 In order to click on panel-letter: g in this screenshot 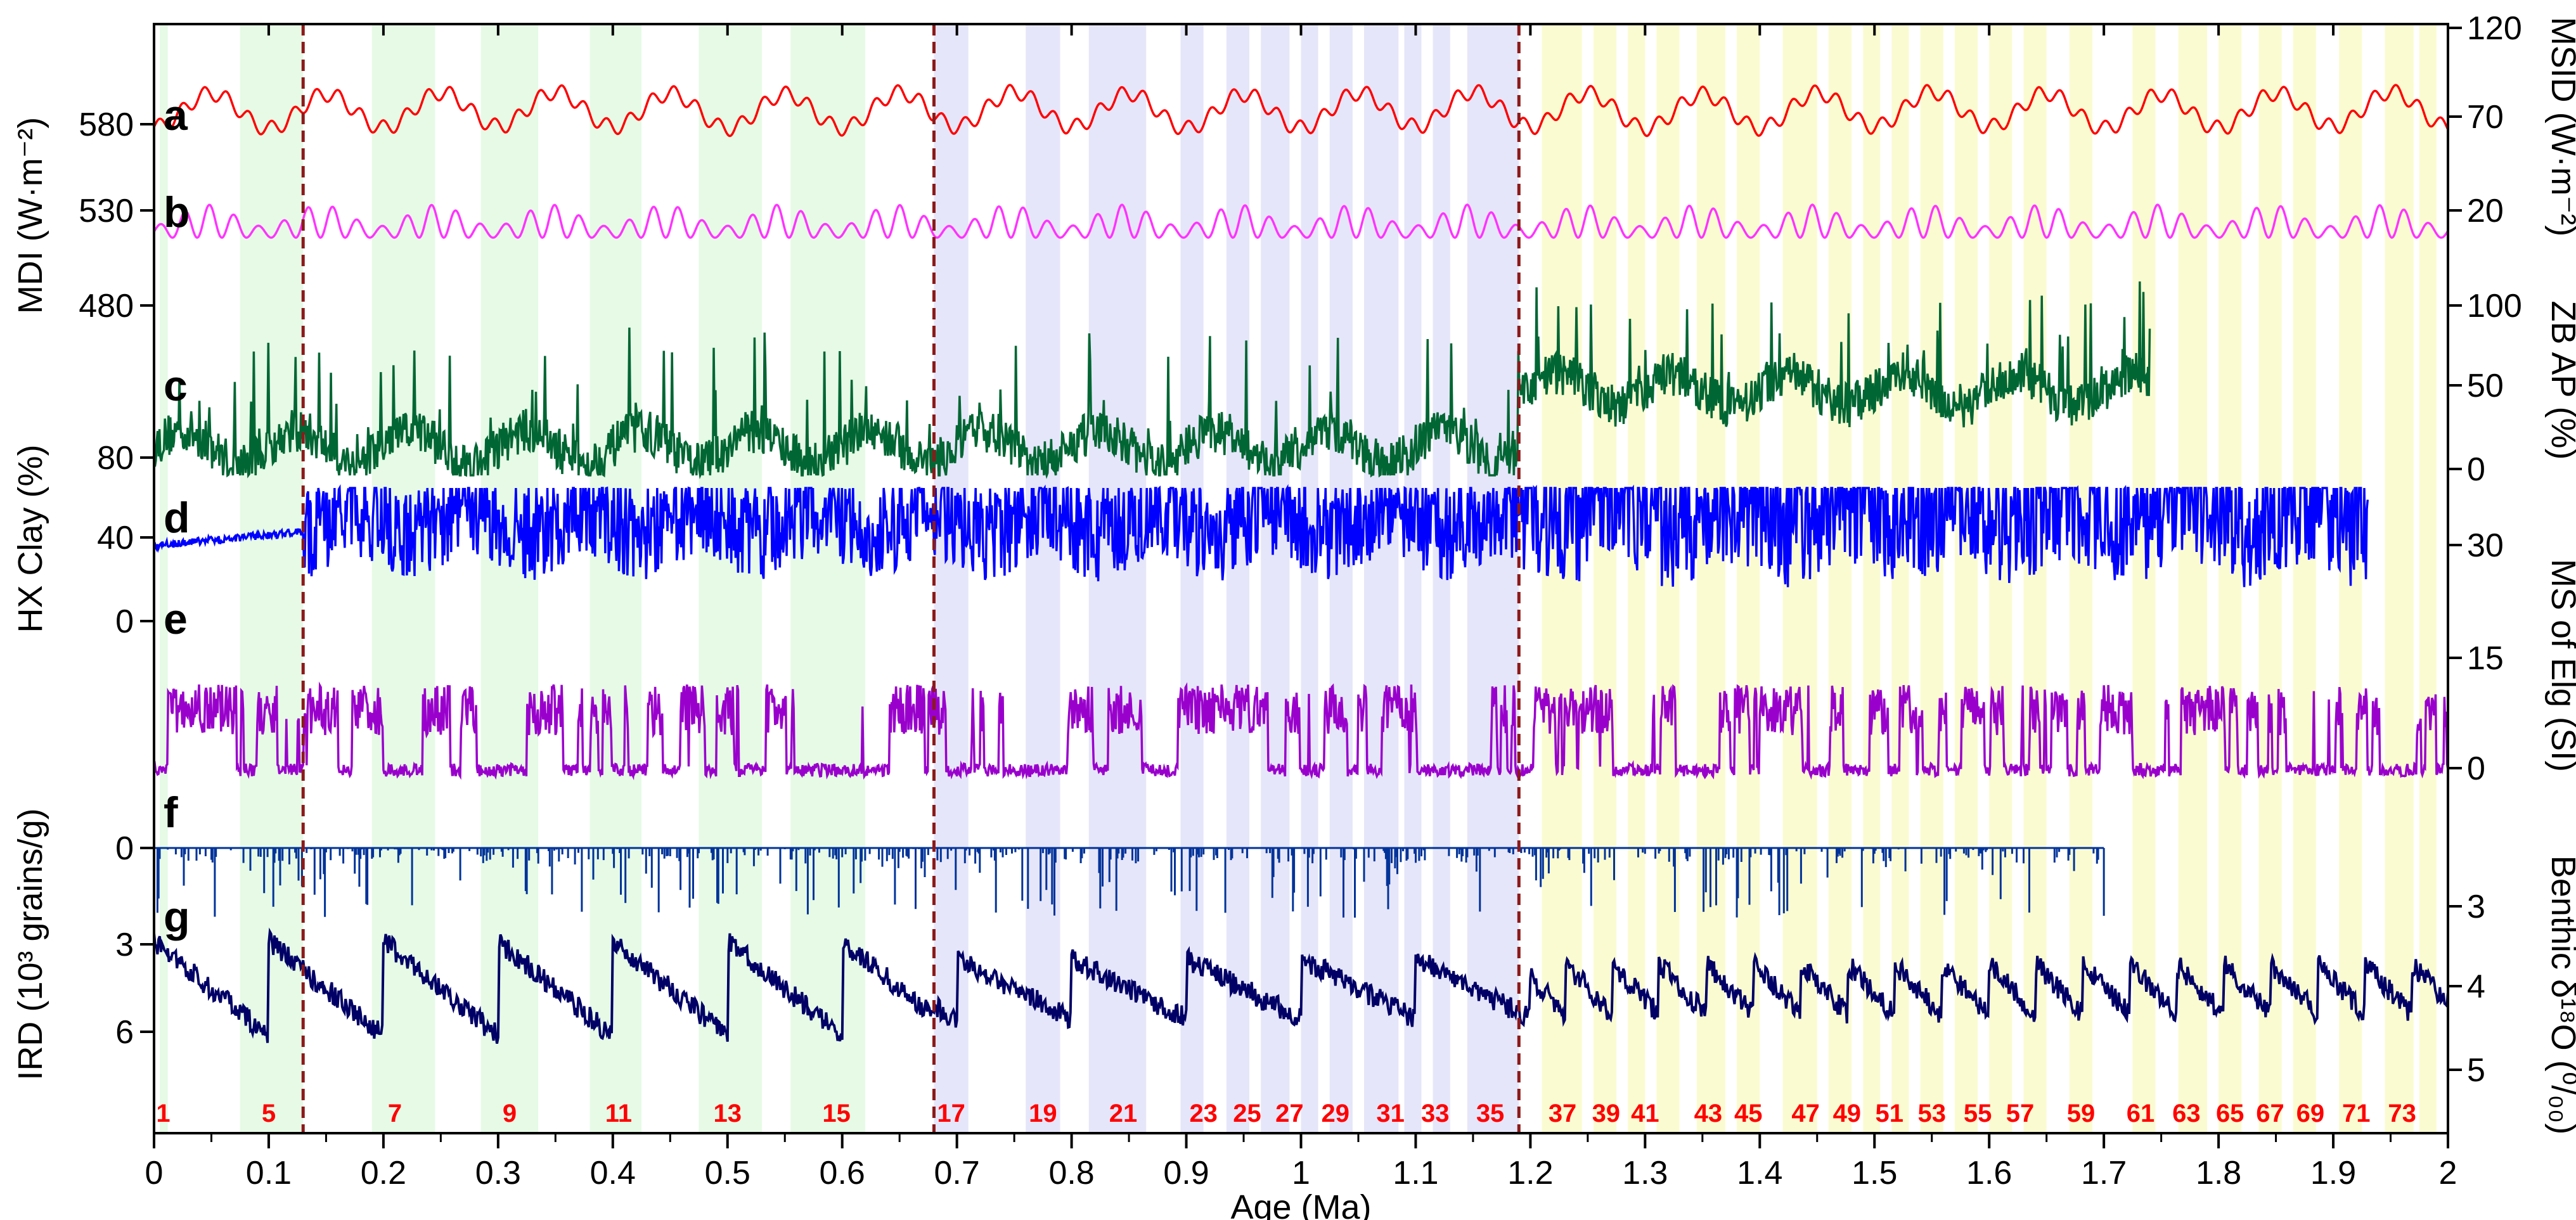, I will do `click(177, 917)`.